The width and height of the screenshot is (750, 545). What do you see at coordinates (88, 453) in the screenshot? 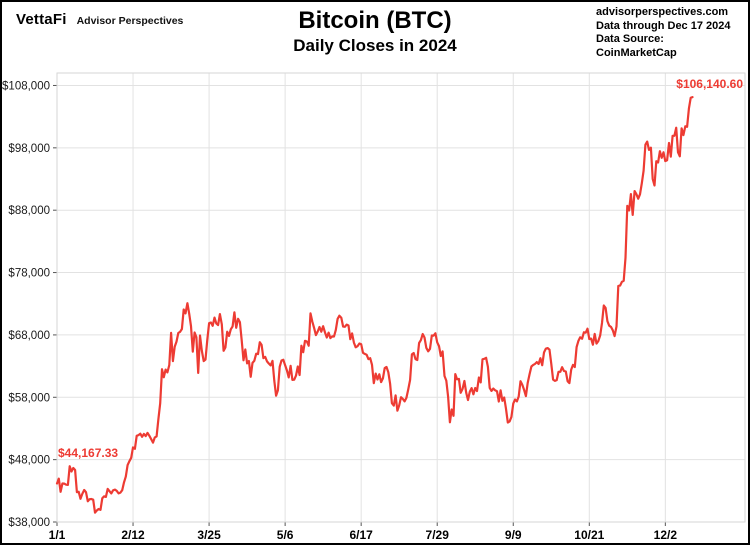
I see `first-close-annotation: $44,167.33` at bounding box center [88, 453].